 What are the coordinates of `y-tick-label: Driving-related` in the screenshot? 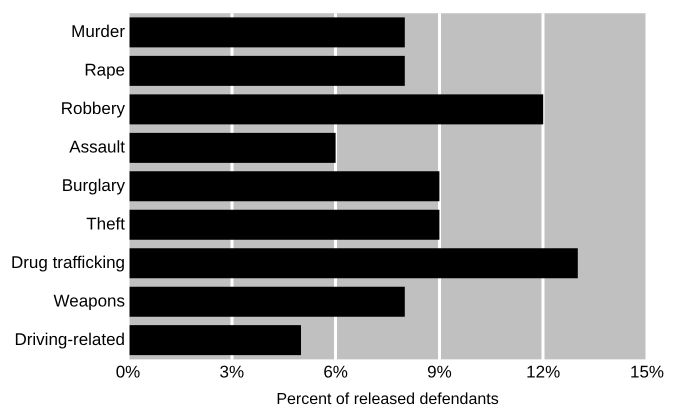 It's located at (70, 339).